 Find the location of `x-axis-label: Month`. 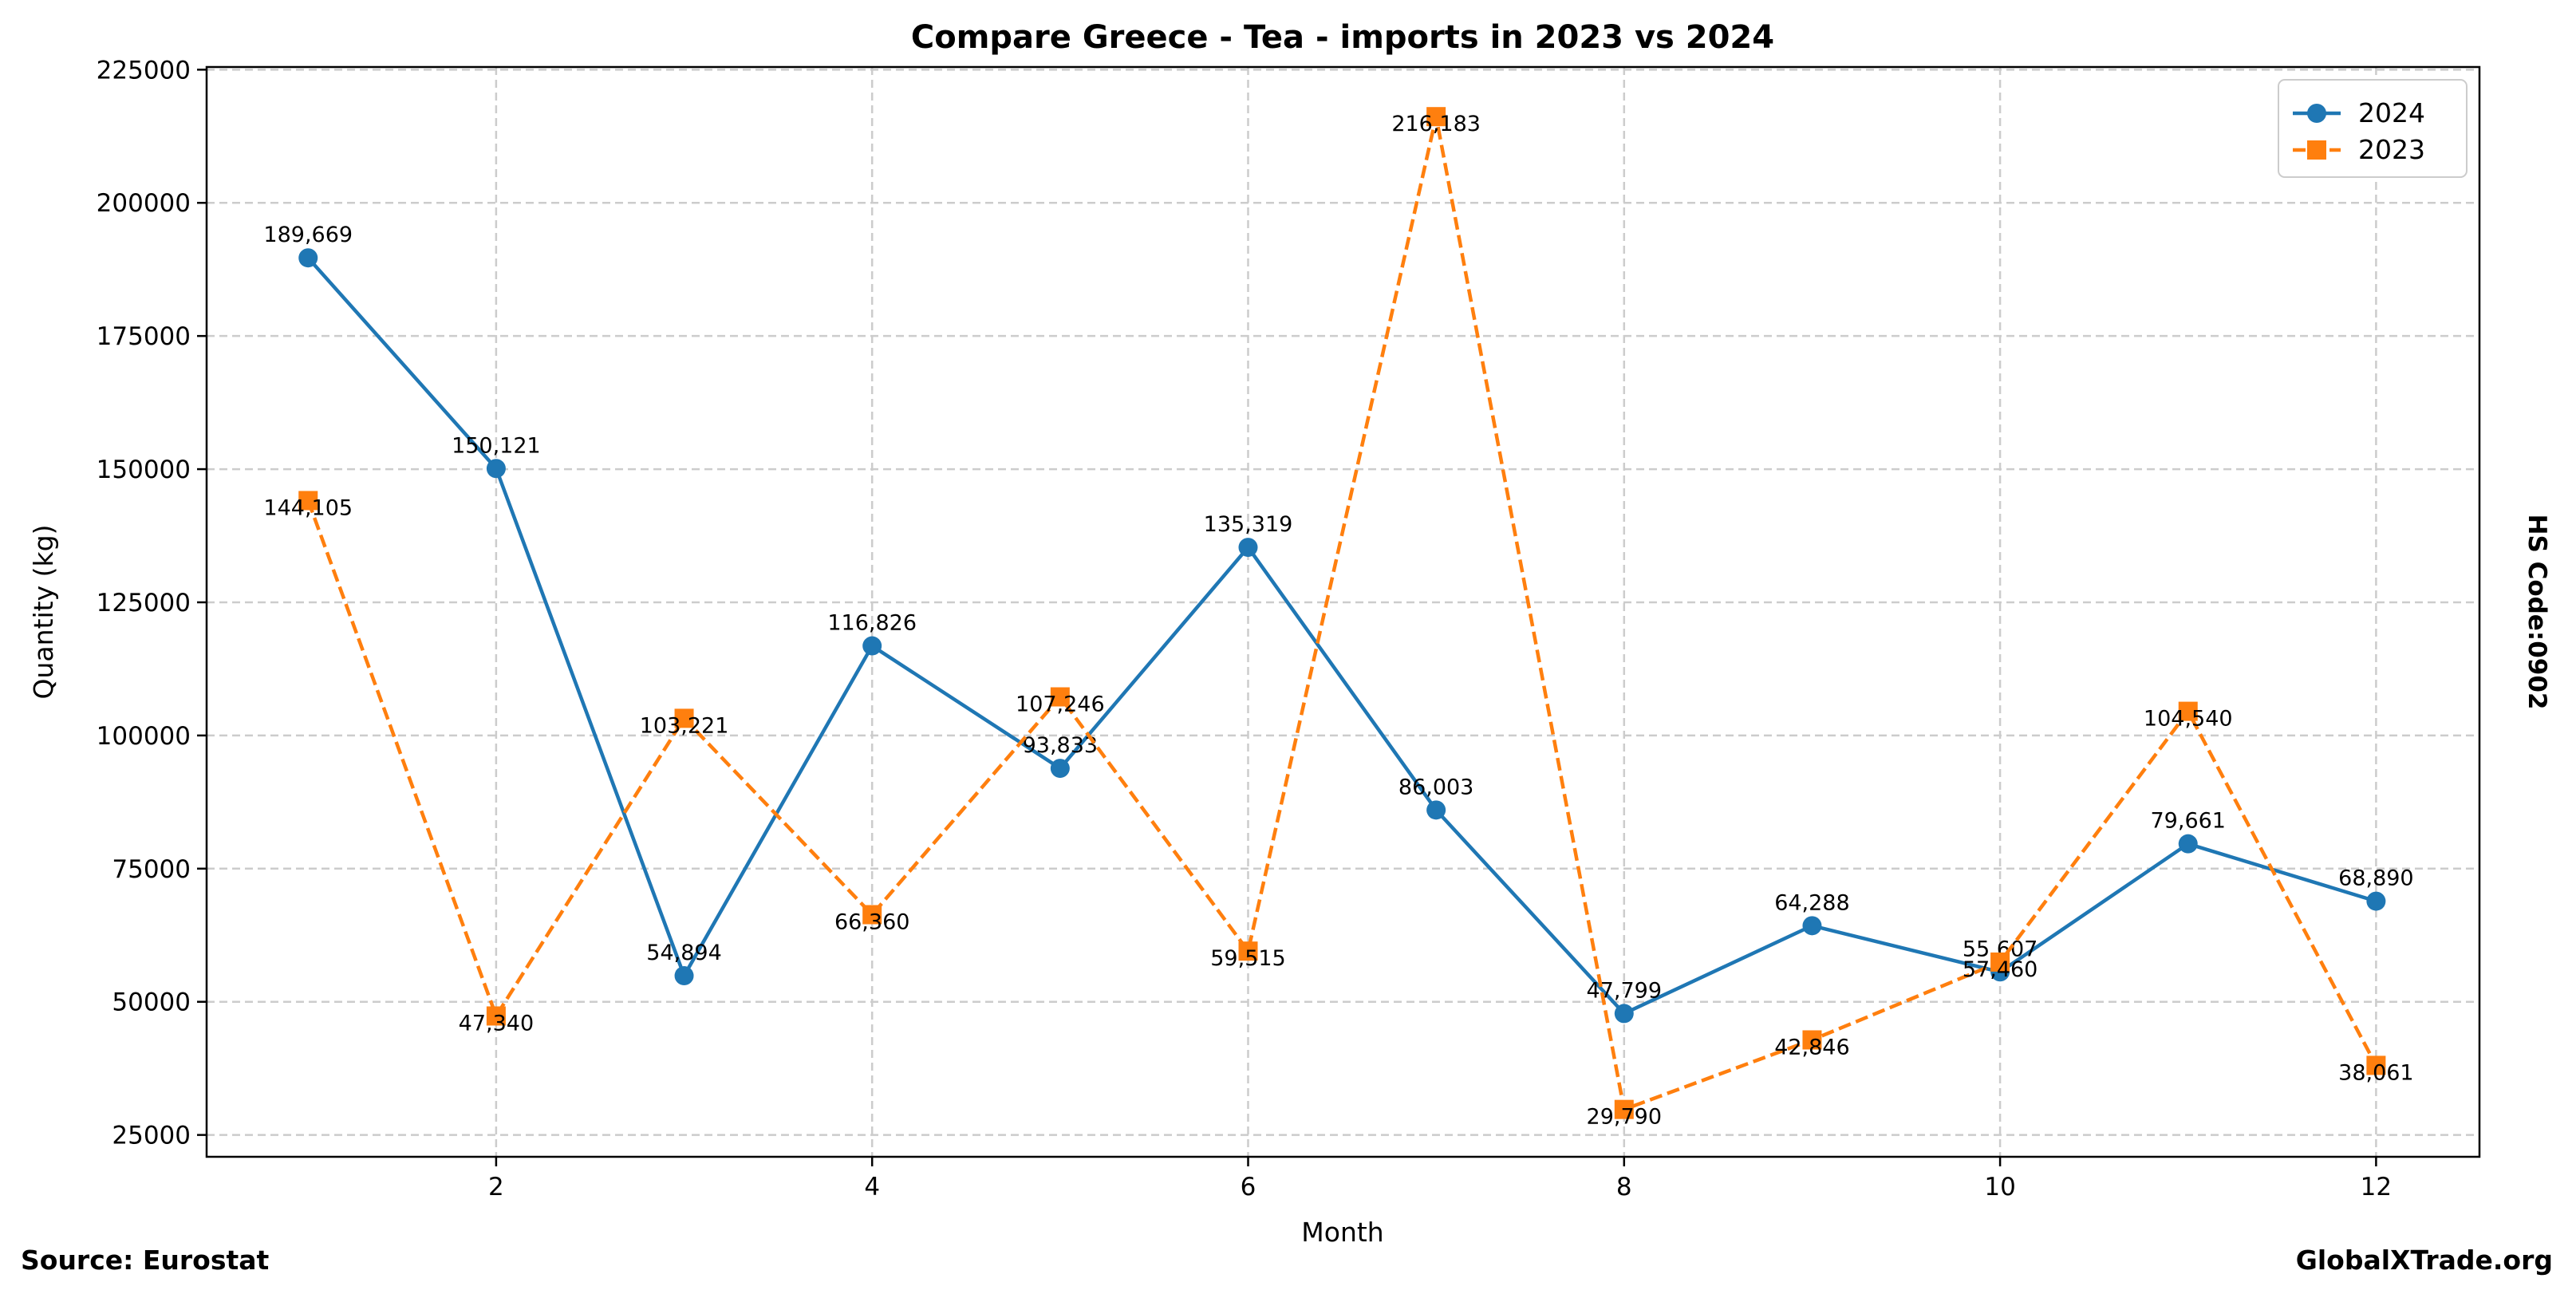

x-axis-label: Month is located at coordinates (1342, 1232).